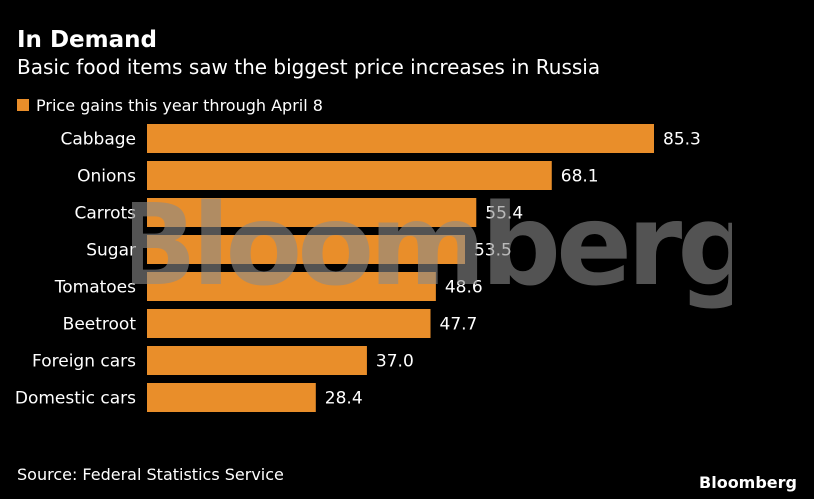  I want to click on category-label: Beetroot, so click(100, 325).